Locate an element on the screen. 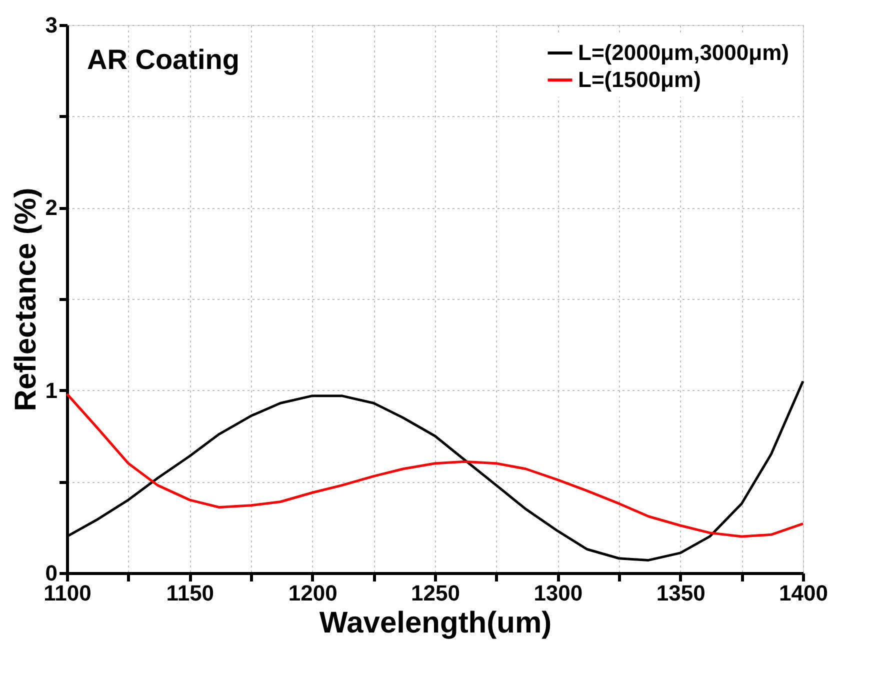 This screenshot has height=691, width=888. legend-label: L=(2000μm,3000μm) is located at coordinates (683, 52).